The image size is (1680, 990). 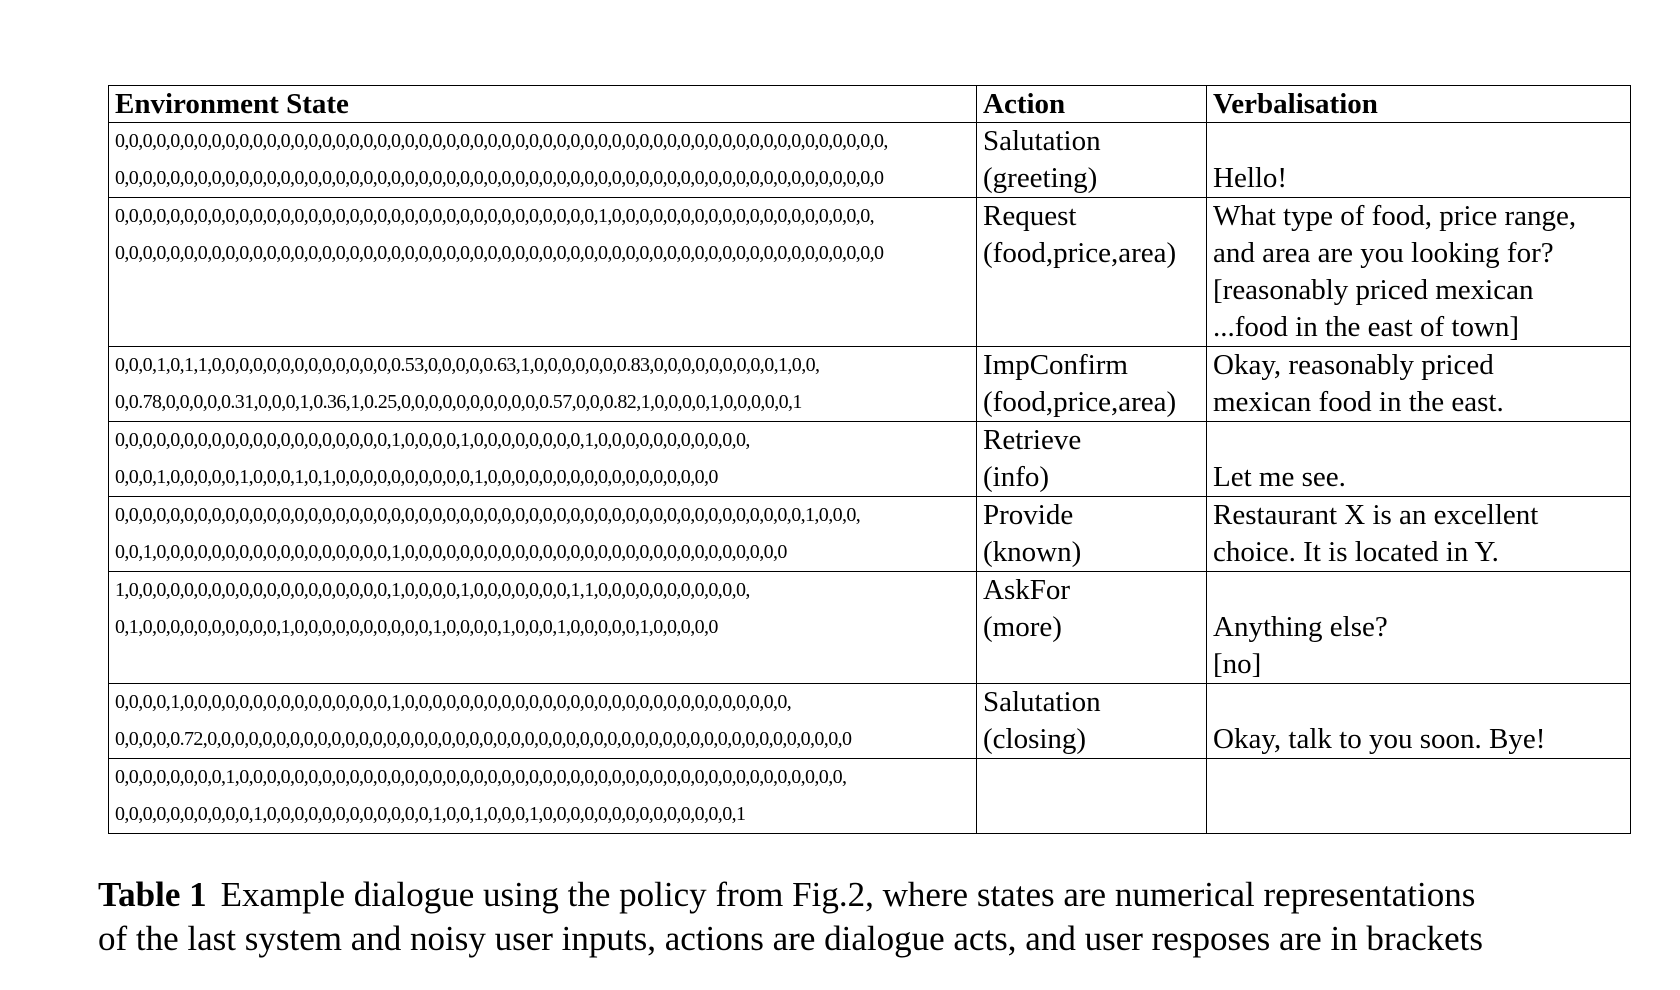 I want to click on action-line: AskFor, so click(x=1027, y=590).